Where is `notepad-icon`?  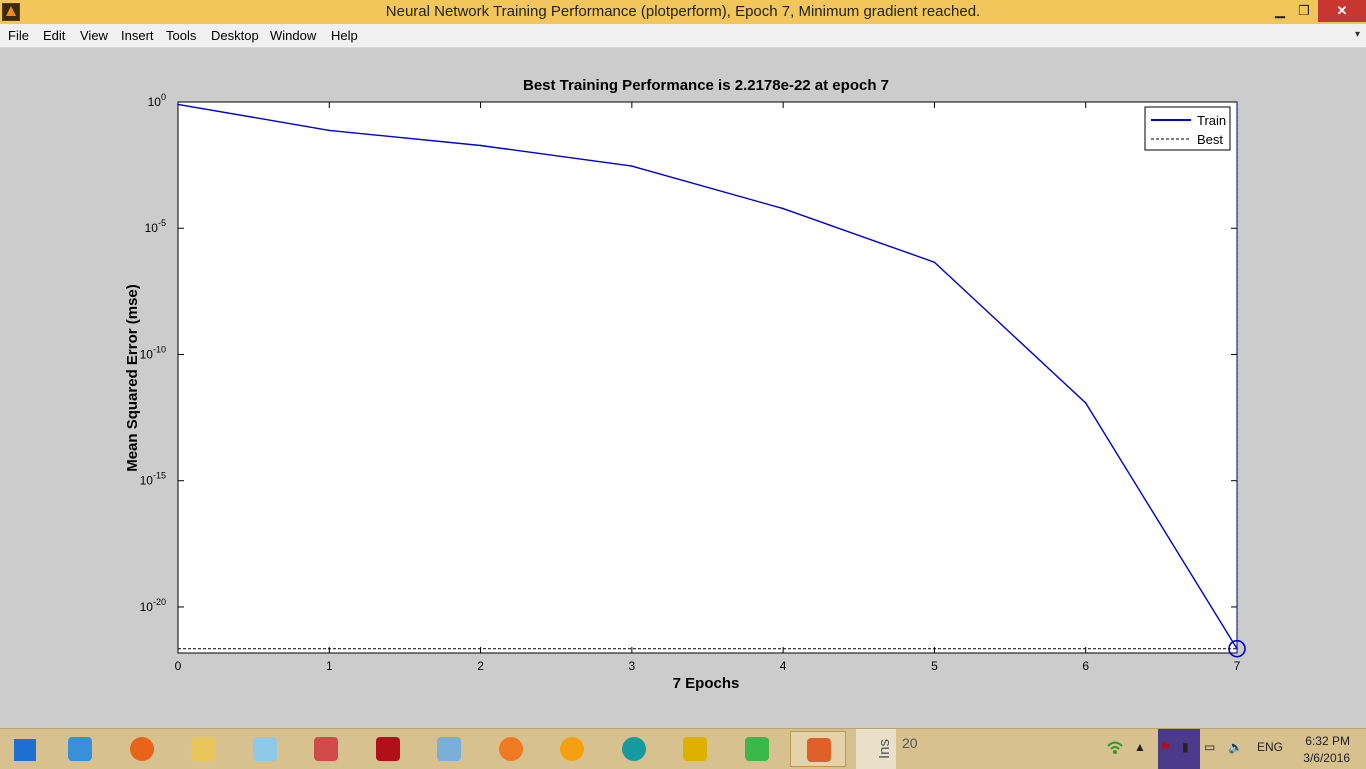
notepad-icon is located at coordinates (449, 749).